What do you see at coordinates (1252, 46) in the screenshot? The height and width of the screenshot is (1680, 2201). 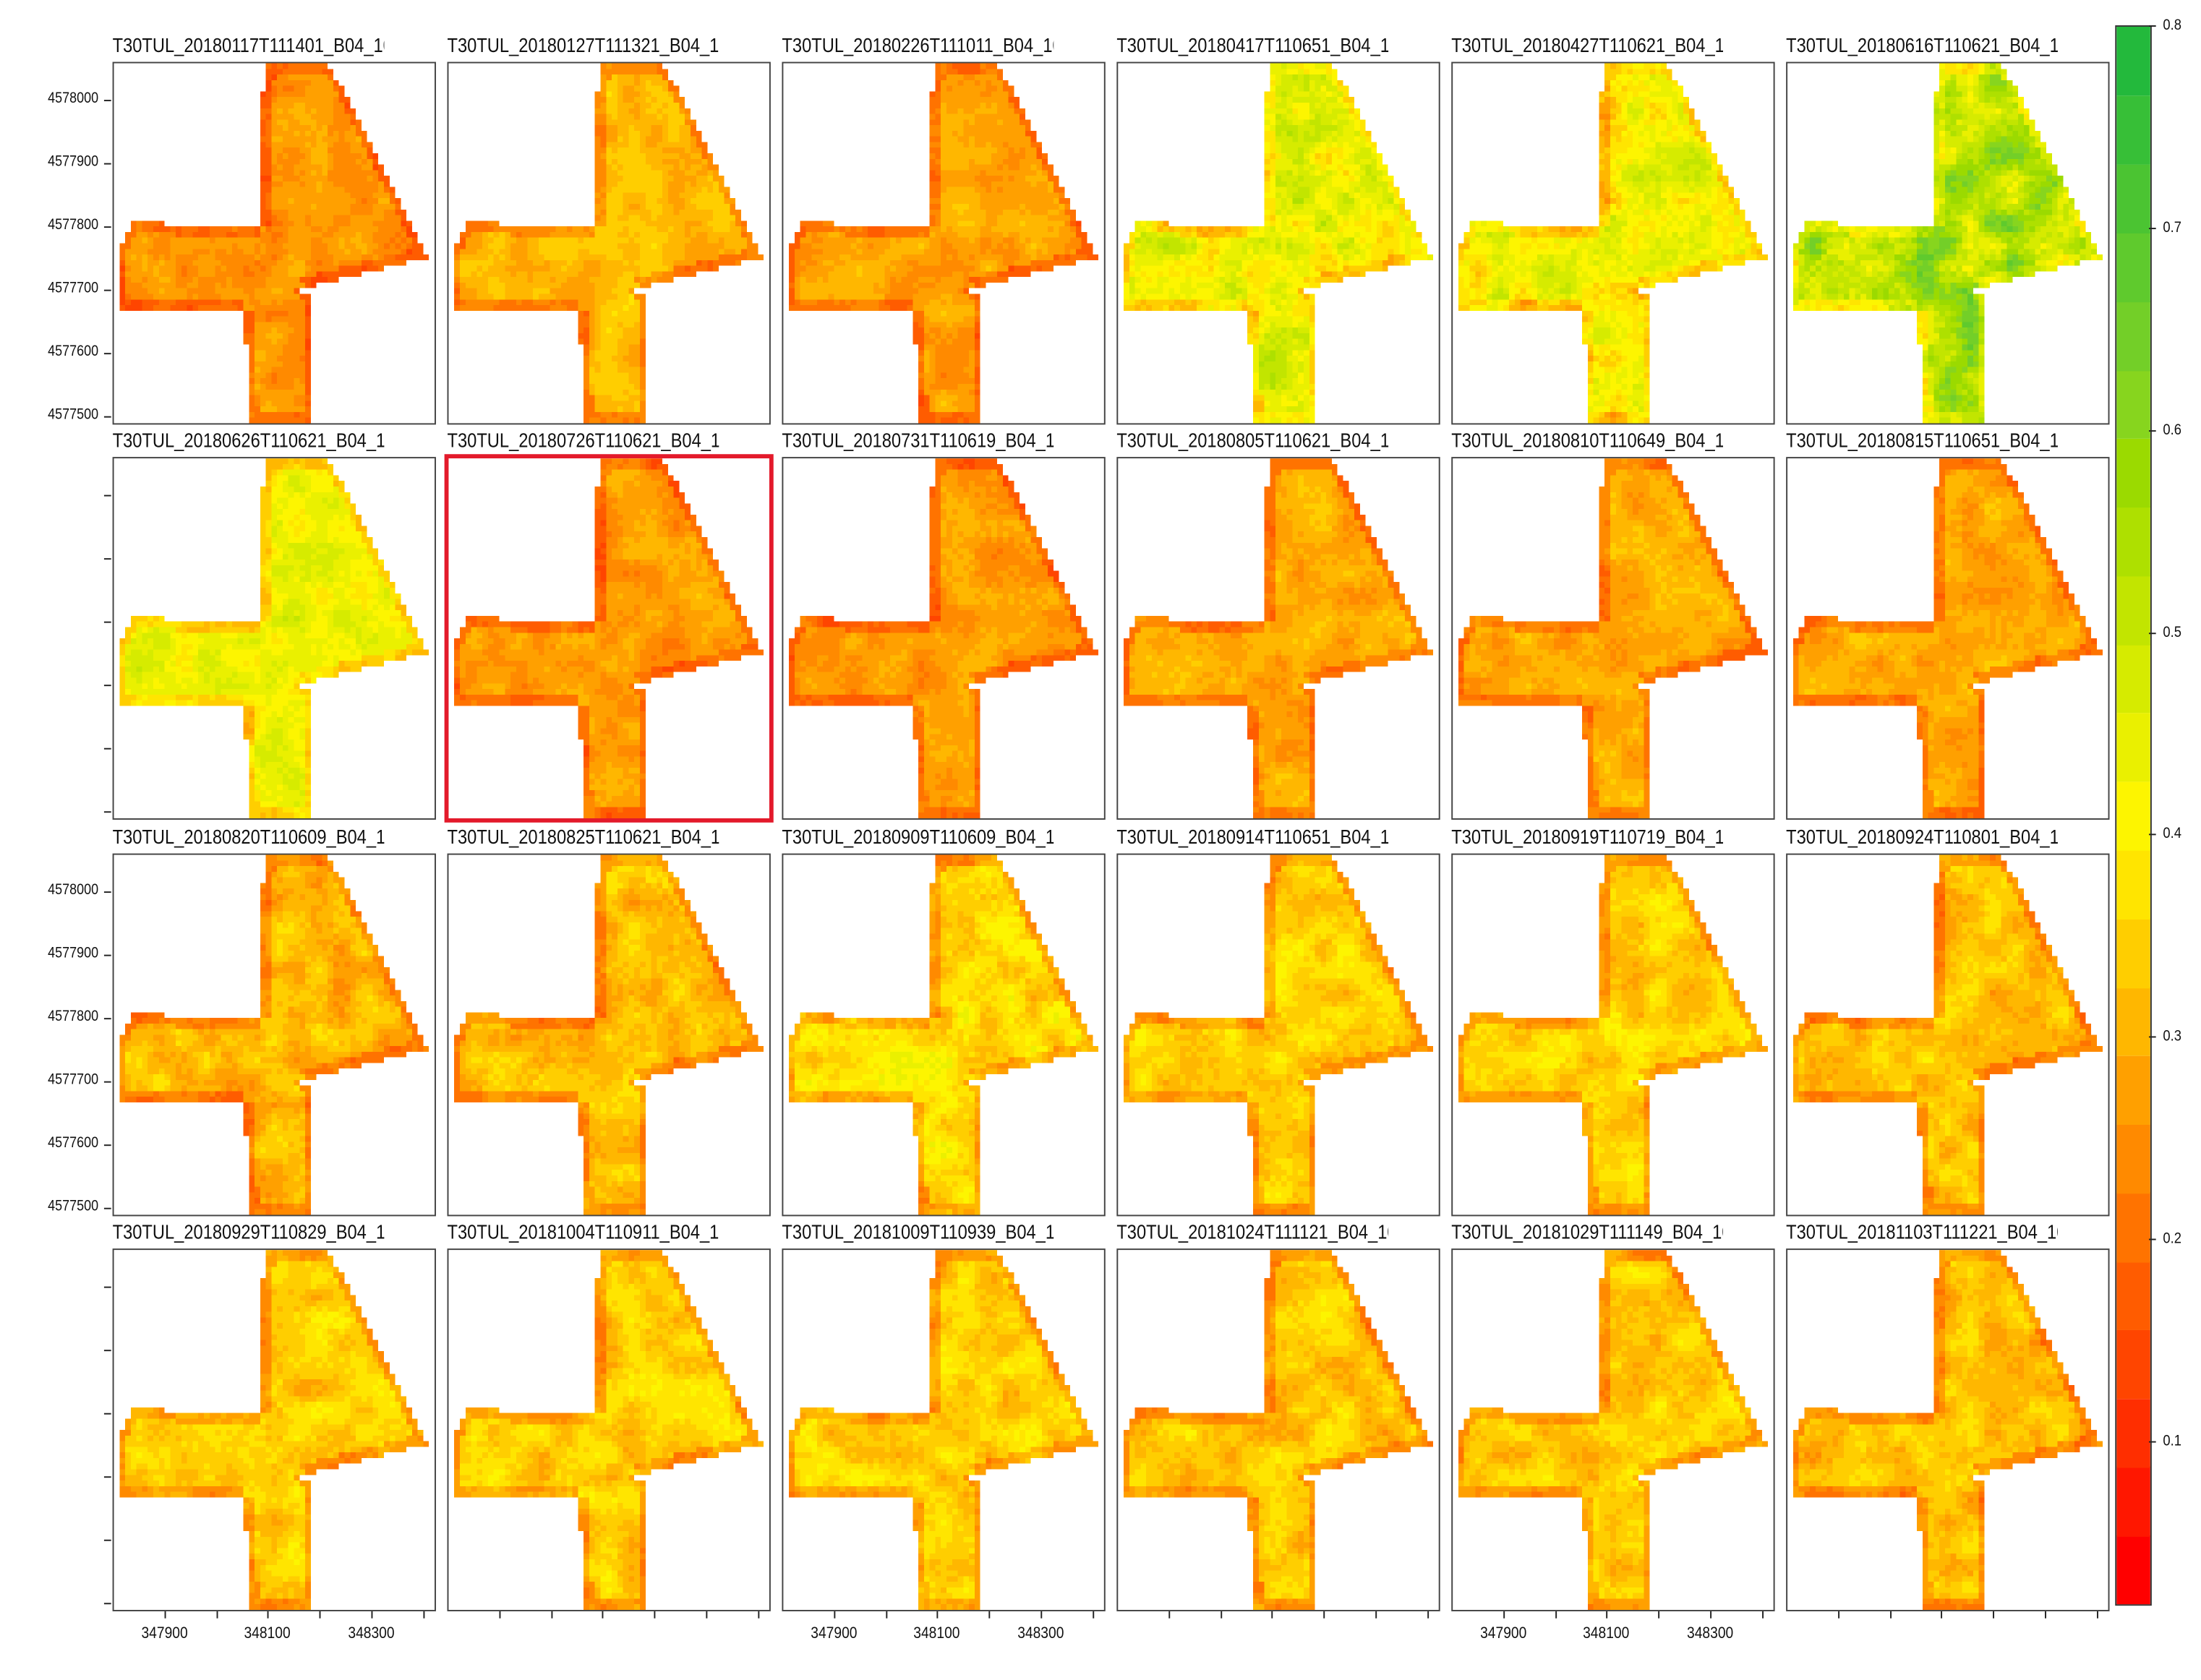 I see `panel-title: T30TUL_20180417T110651_B04_10m` at bounding box center [1252, 46].